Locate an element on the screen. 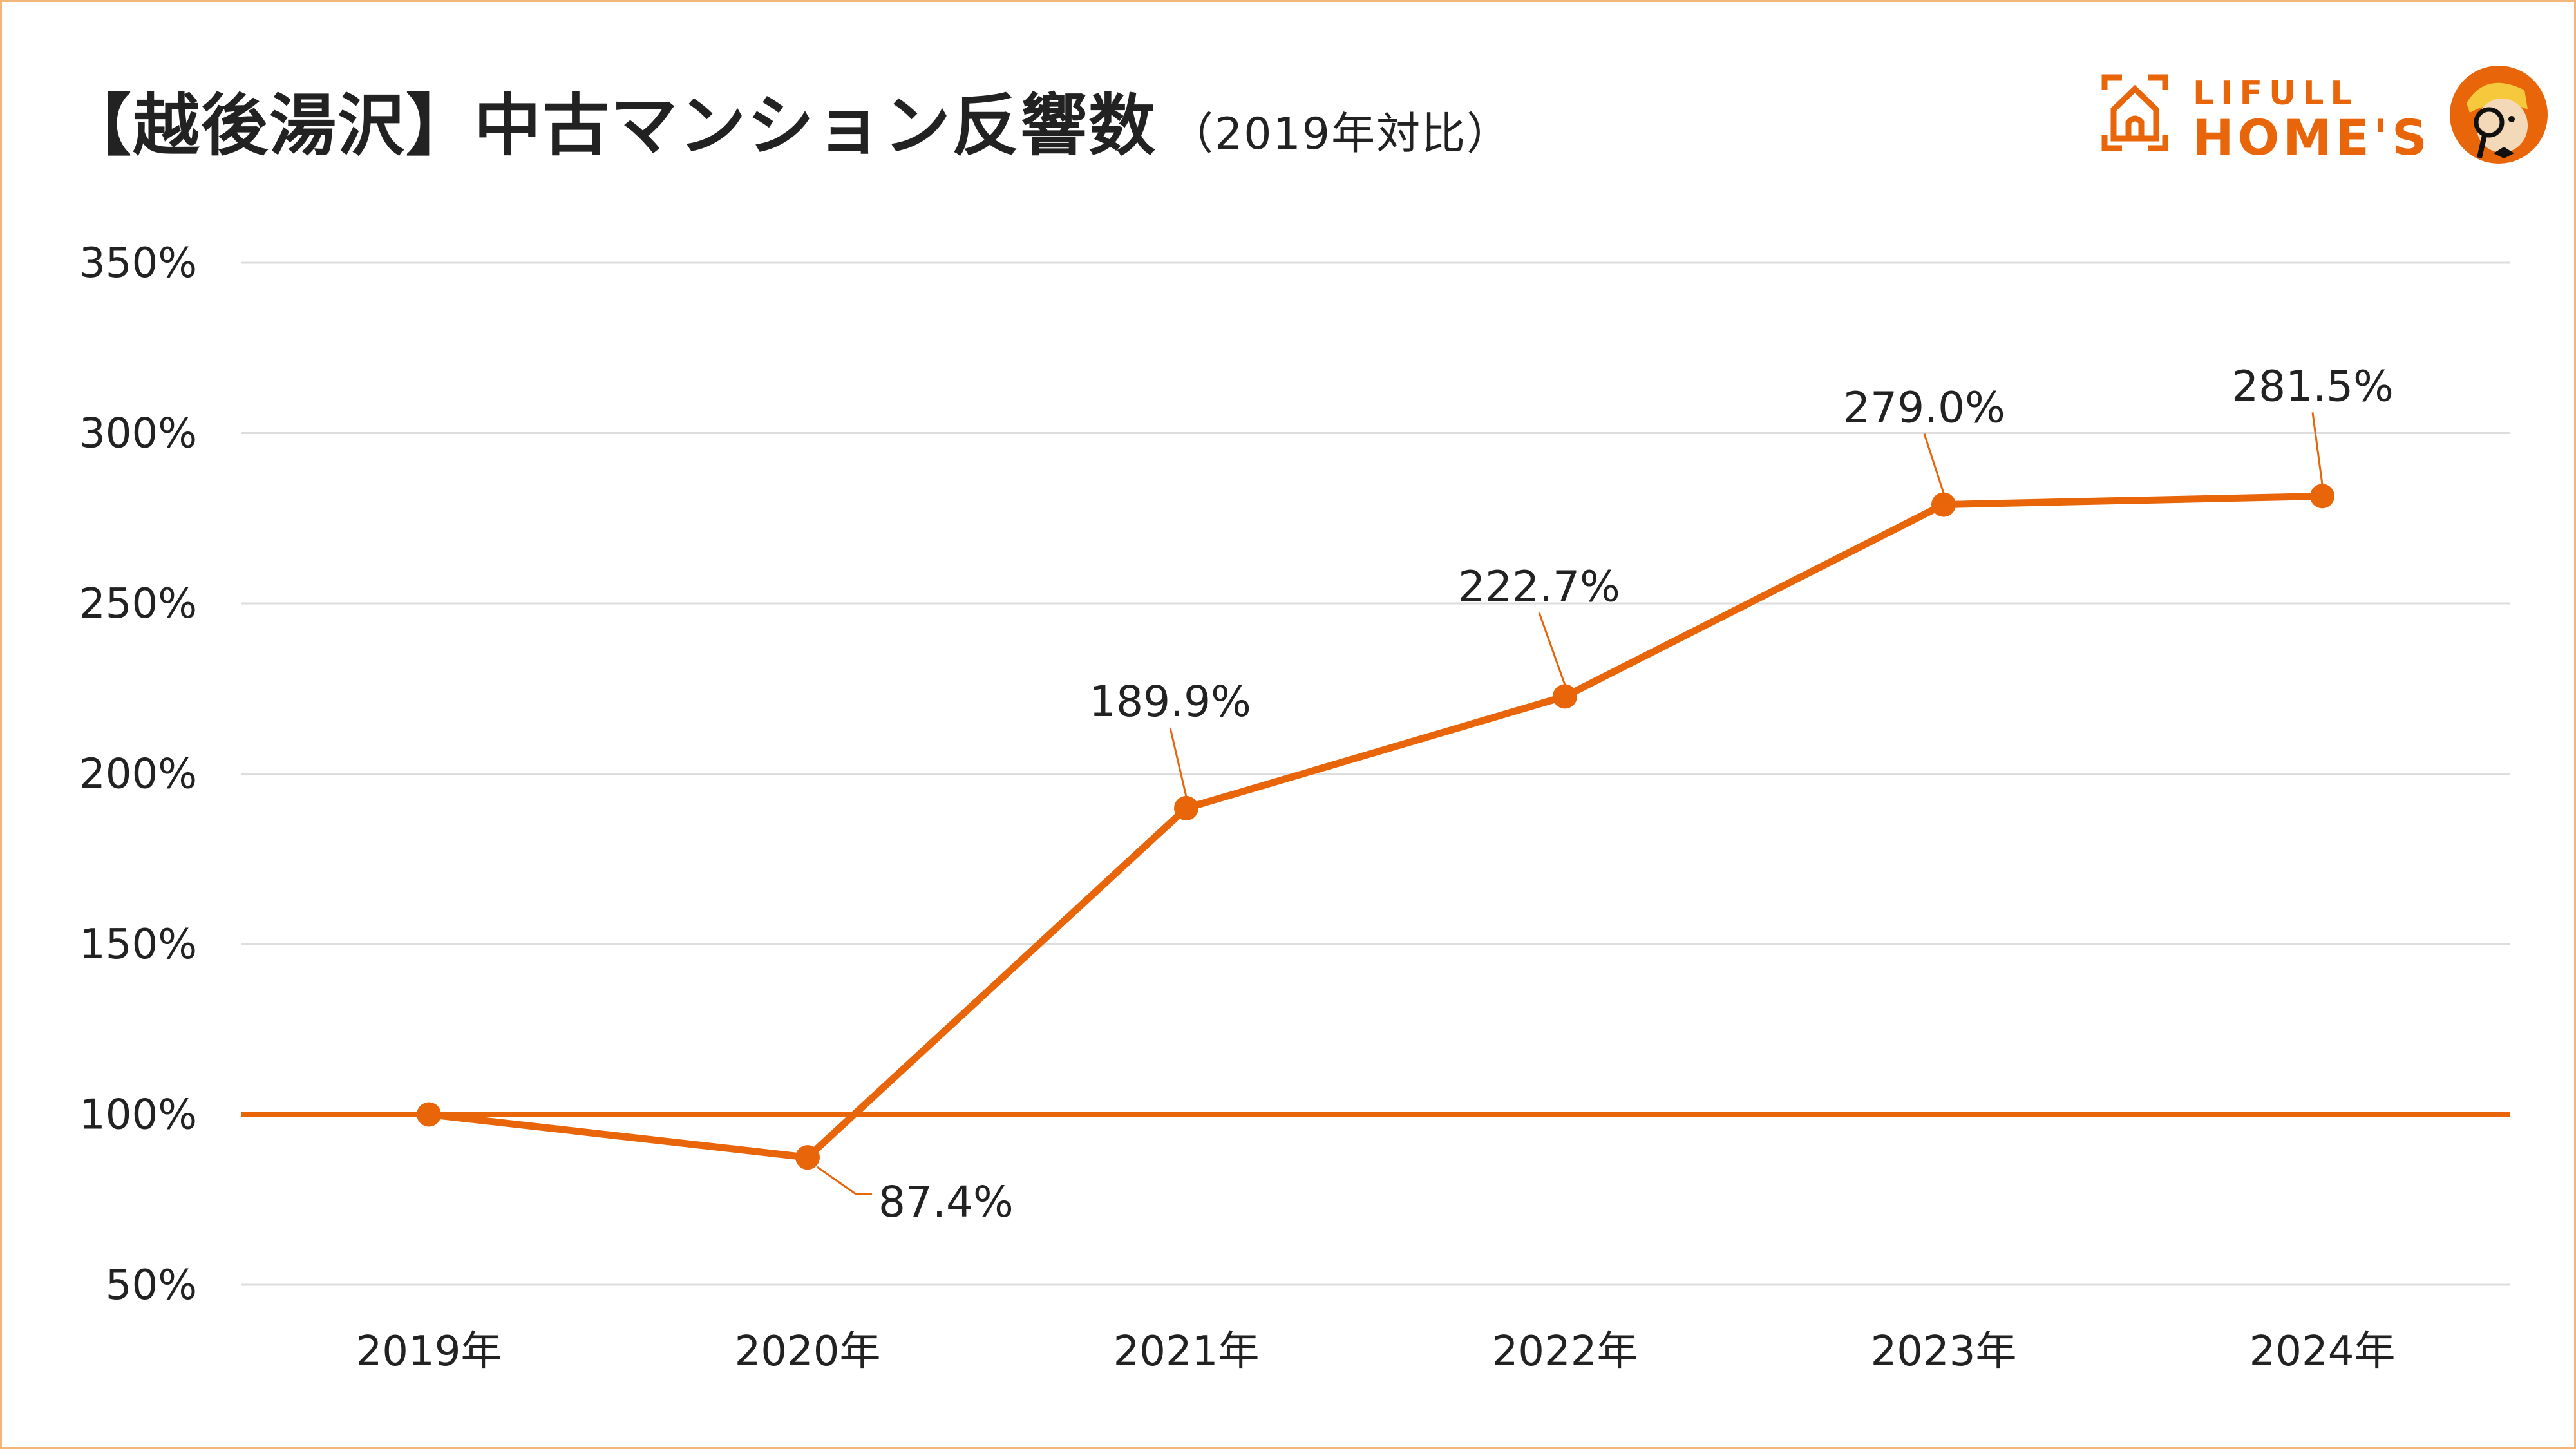 Image resolution: width=2576 pixels, height=1449 pixels. data-label: 279.0% is located at coordinates (1924, 408).